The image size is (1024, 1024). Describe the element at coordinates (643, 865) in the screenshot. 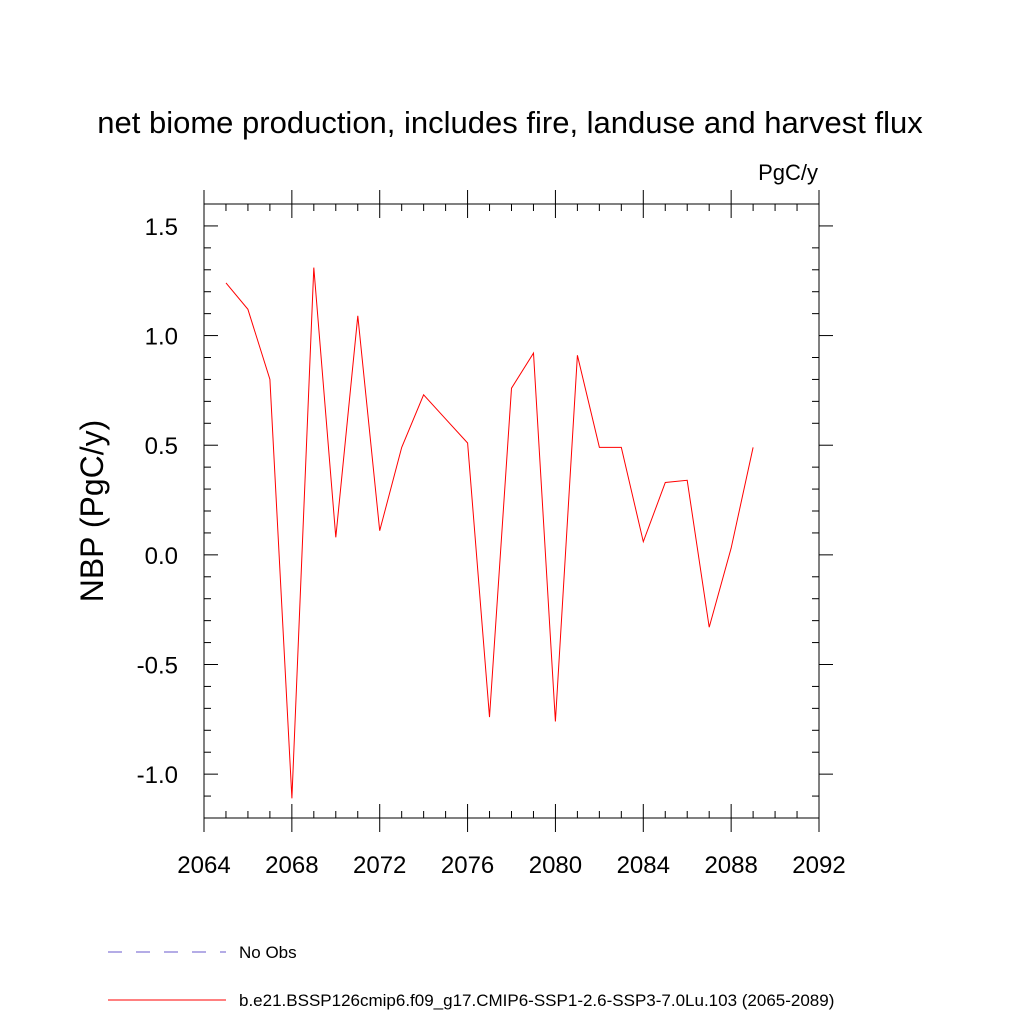

I see `x-tick-label: 2084` at that location.